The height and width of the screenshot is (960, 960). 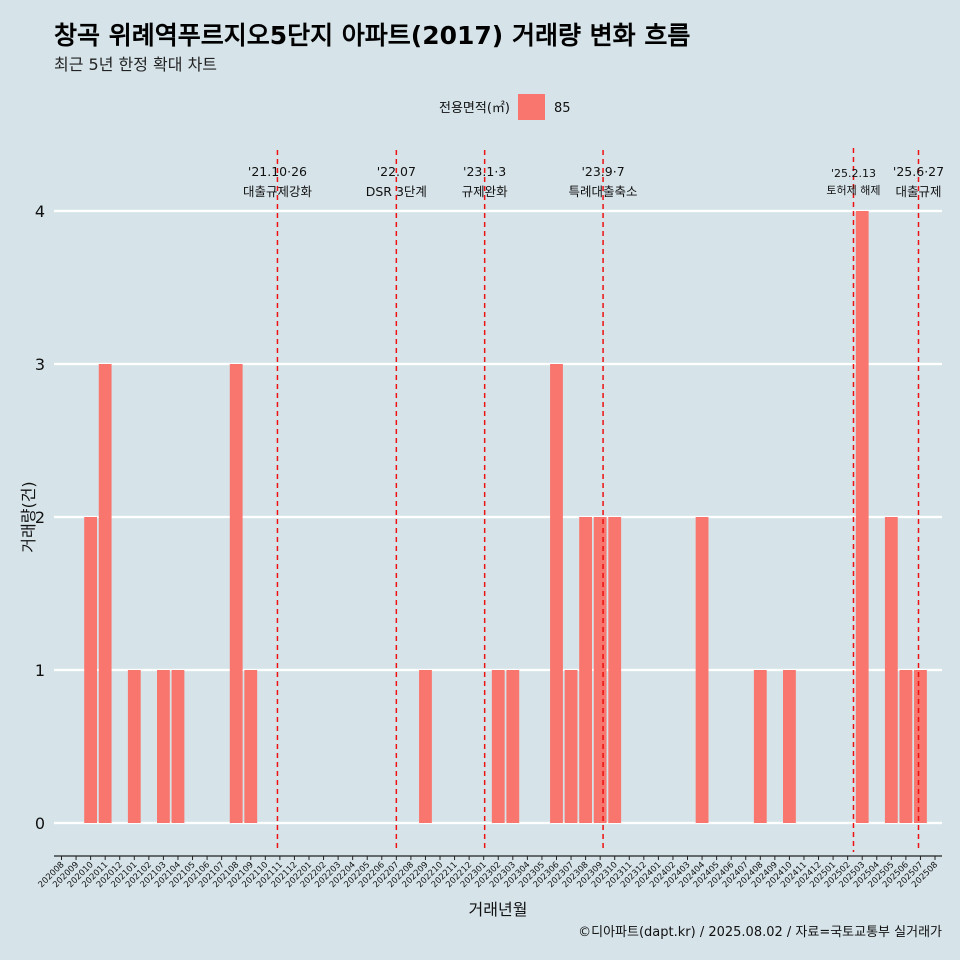 What do you see at coordinates (485, 191) in the screenshot?
I see `event-label: 규제완화` at bounding box center [485, 191].